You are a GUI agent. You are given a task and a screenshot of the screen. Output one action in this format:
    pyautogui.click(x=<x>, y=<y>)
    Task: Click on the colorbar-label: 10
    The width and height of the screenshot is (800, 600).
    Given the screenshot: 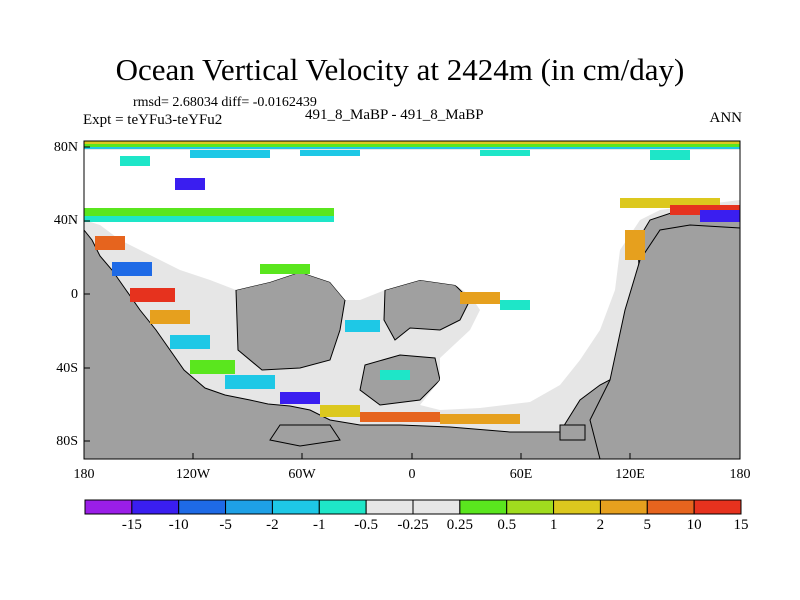 What is the action you would take?
    pyautogui.click(x=694, y=525)
    